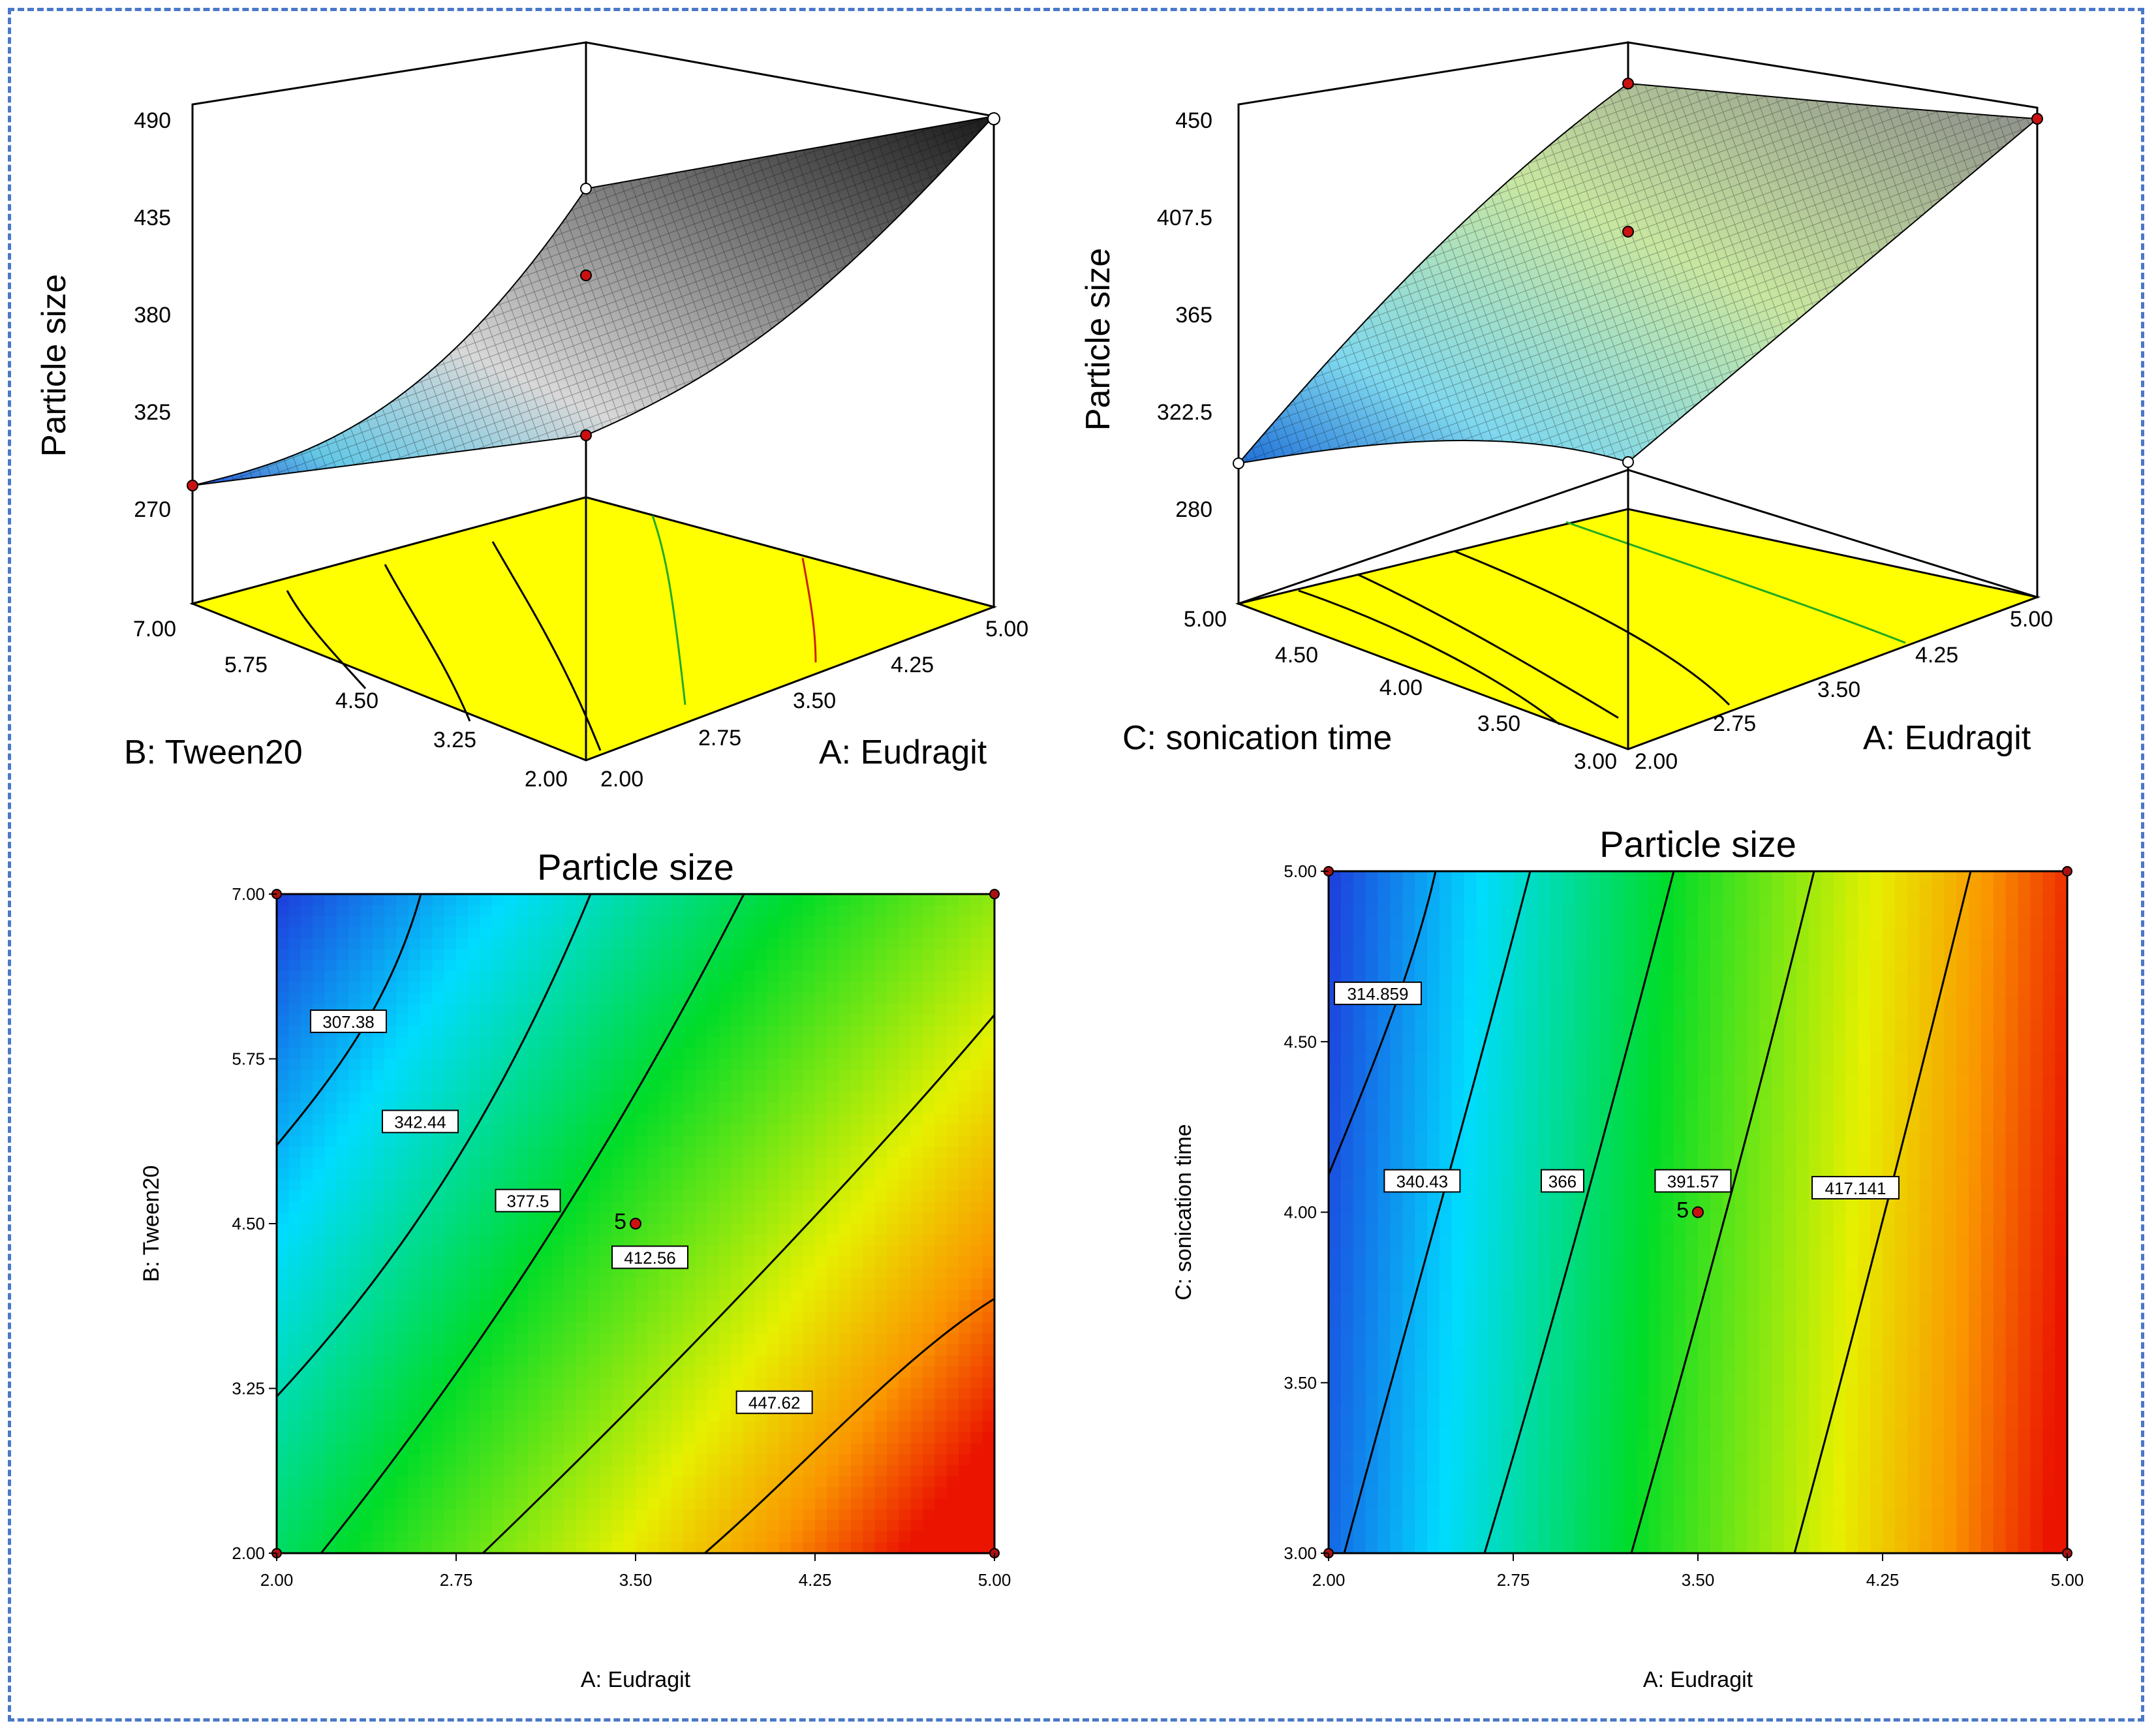 The image size is (2156, 1732). I want to click on contour-value-label: 314.859, so click(1378, 994).